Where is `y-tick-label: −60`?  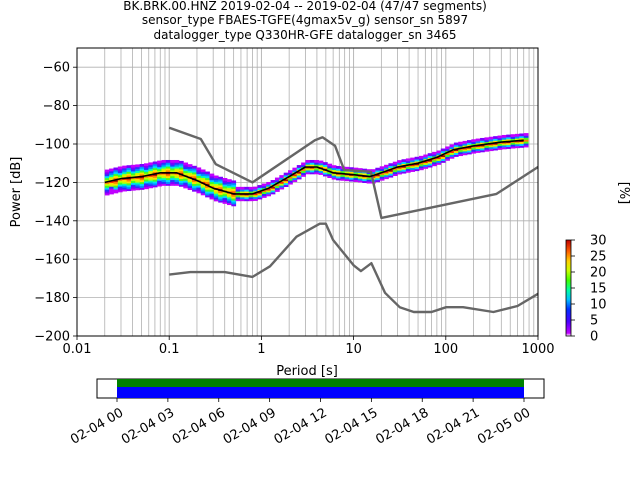
y-tick-label: −60 is located at coordinates (56, 68).